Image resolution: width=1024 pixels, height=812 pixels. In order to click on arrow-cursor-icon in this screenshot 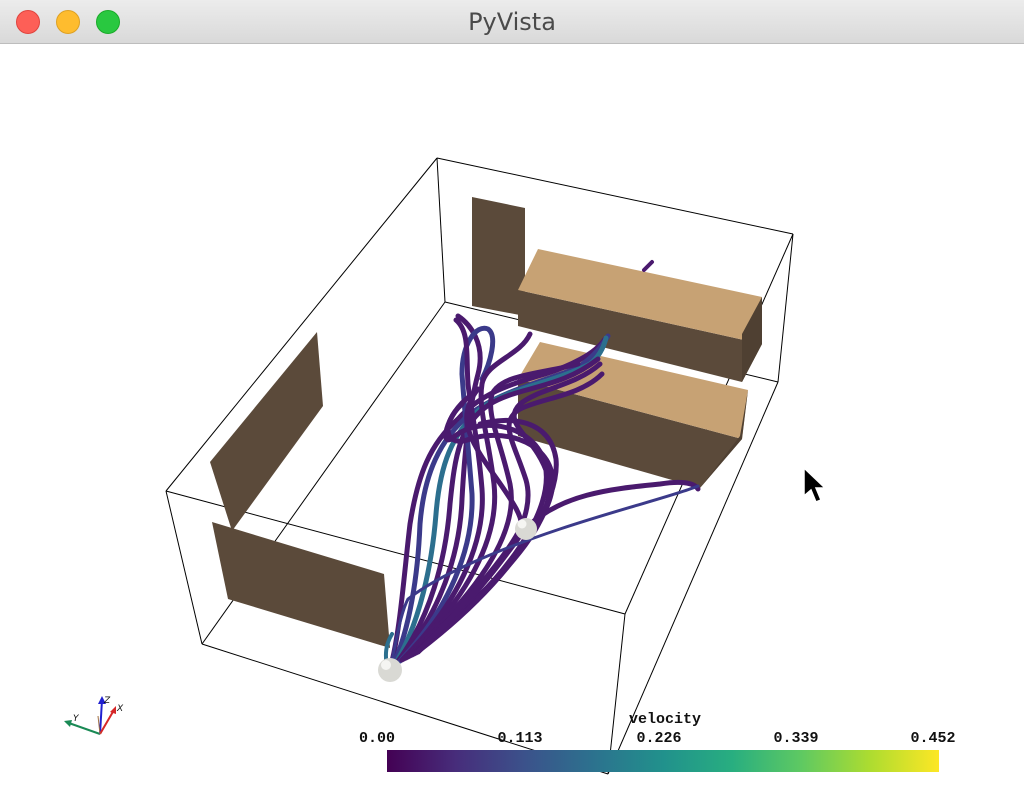, I will do `click(815, 484)`.